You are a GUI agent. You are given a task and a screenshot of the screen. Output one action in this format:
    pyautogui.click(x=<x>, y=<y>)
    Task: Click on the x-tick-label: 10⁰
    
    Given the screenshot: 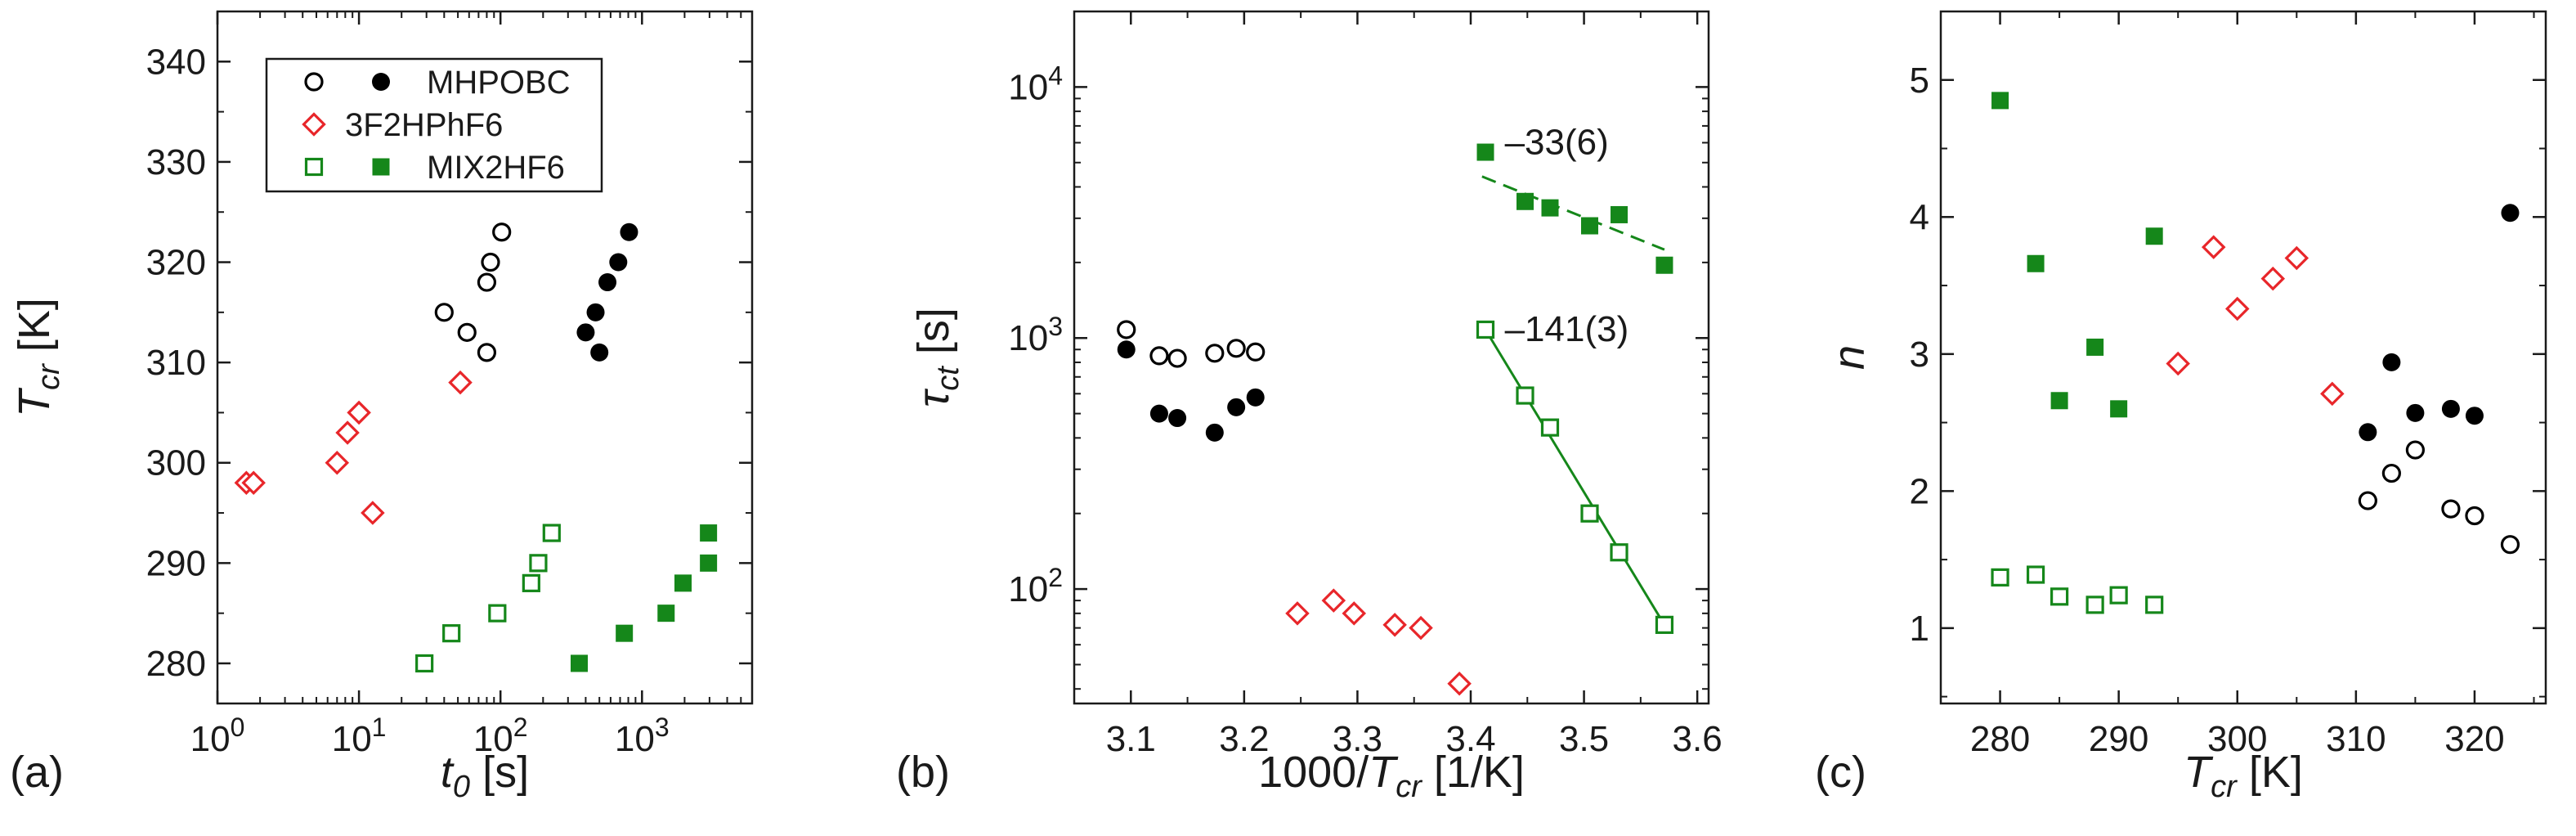 What is the action you would take?
    pyautogui.click(x=218, y=735)
    